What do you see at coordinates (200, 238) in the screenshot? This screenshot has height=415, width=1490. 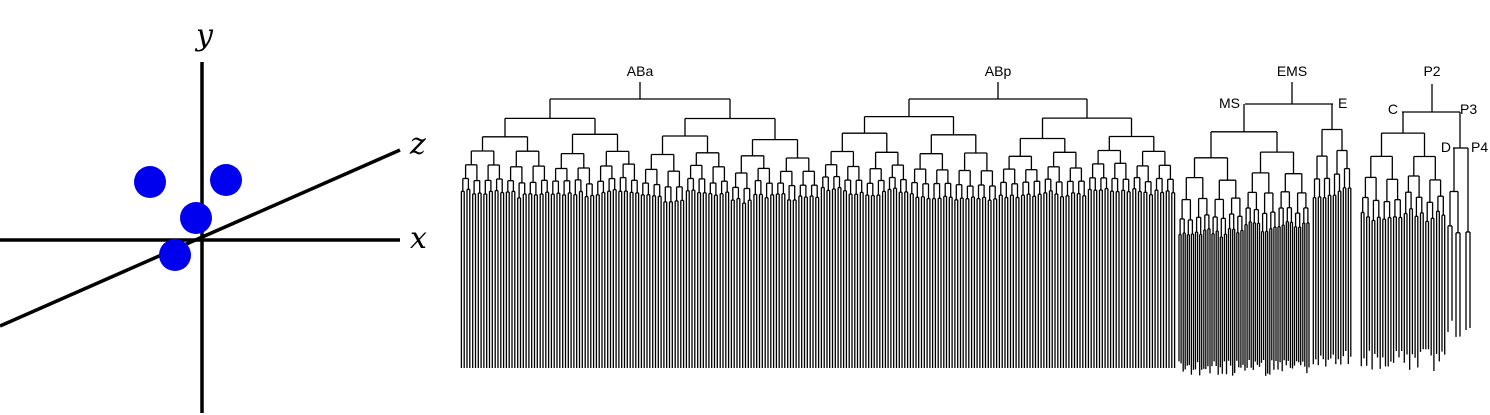 I see `z-axis-line` at bounding box center [200, 238].